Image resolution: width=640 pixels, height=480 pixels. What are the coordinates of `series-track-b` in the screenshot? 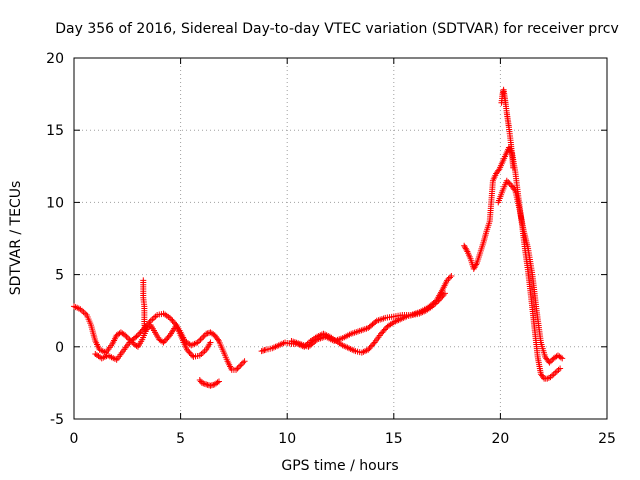 It's located at (153, 336).